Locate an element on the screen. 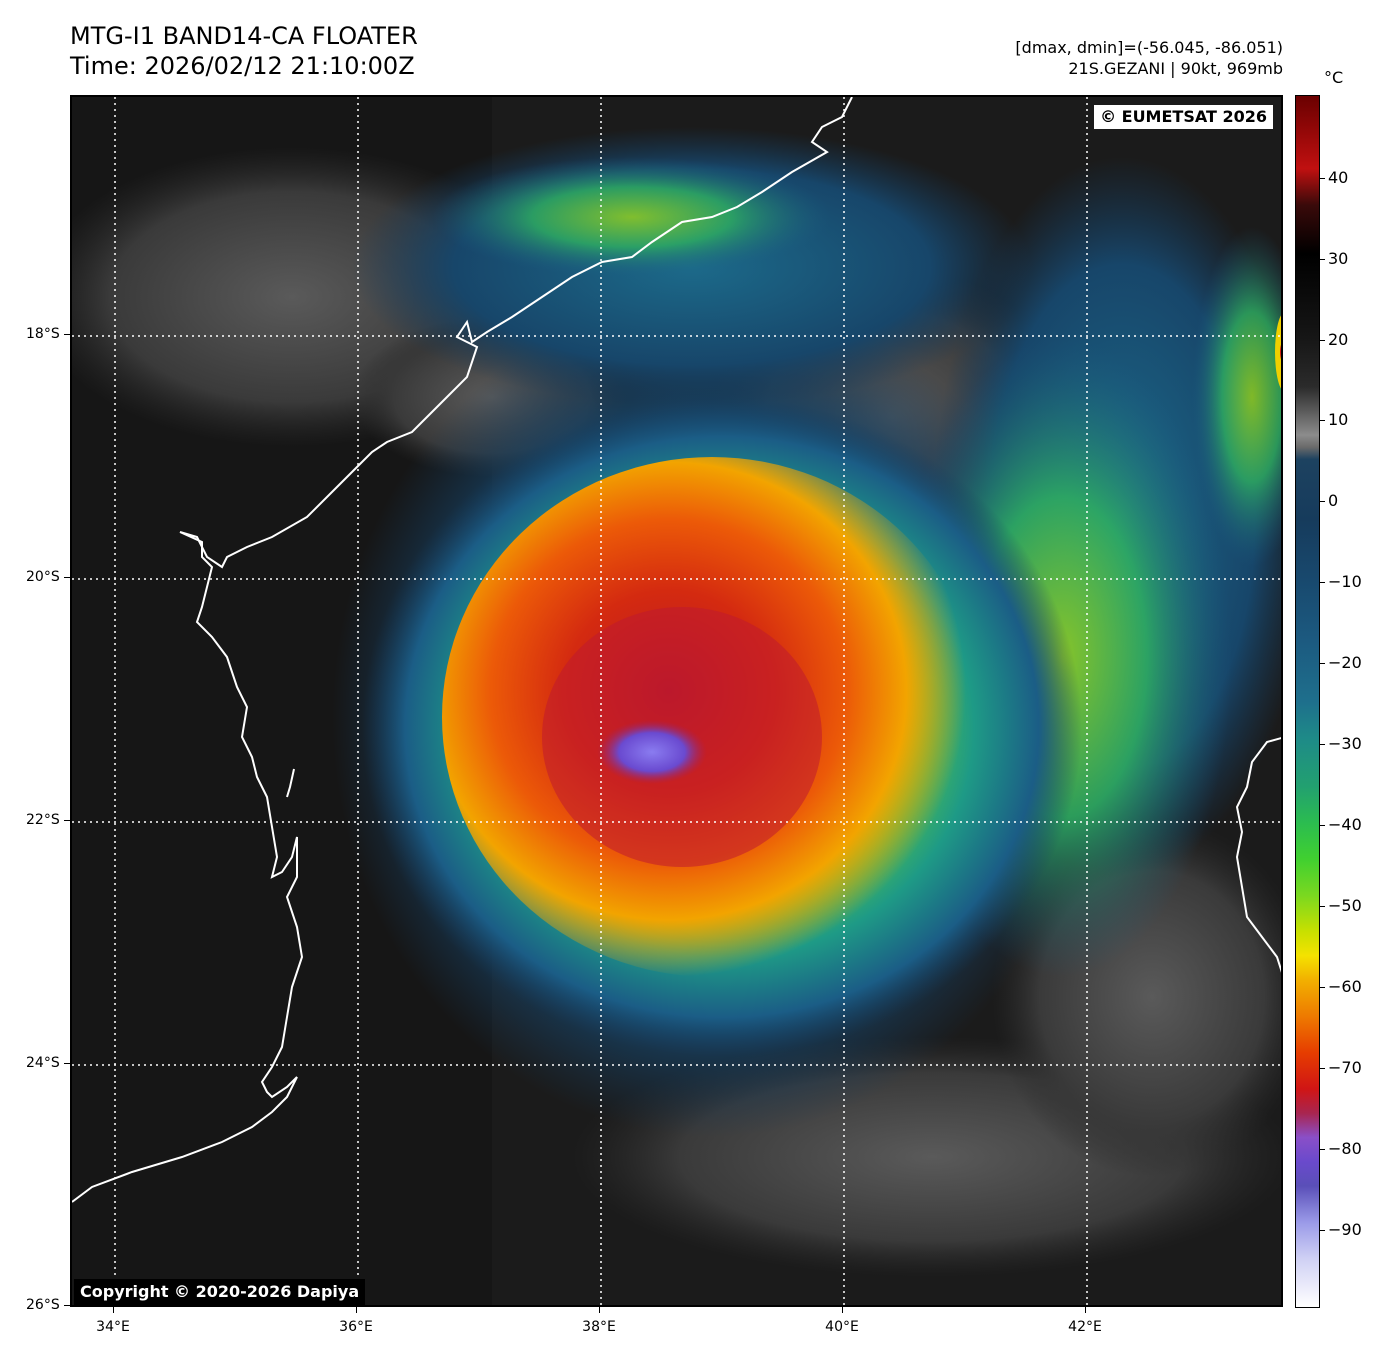 Image resolution: width=1388 pixels, height=1359 pixels. lat-label-18s: 18°S is located at coordinates (43, 334).